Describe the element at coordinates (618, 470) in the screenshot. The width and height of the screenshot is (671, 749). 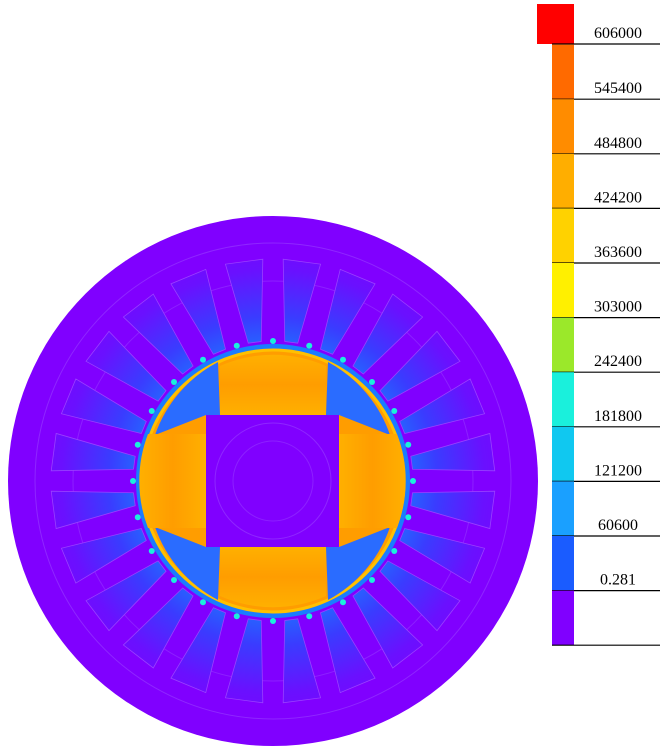
I see `legend-tick-label: 121200` at that location.